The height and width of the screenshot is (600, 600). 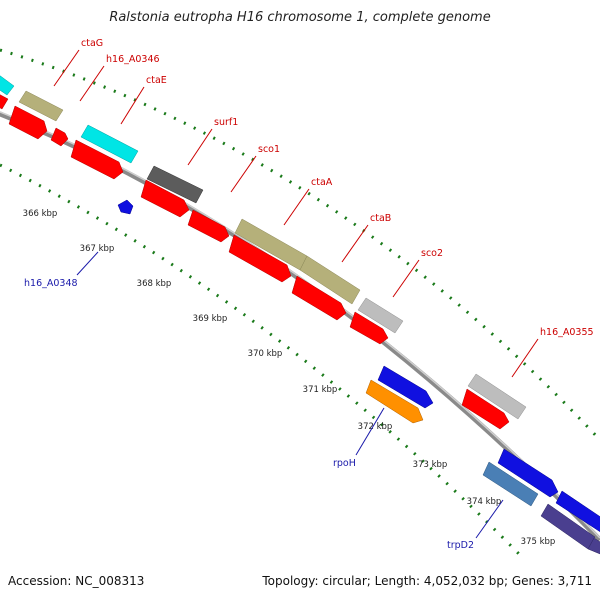 What do you see at coordinates (484, 502) in the screenshot?
I see `ruler-label: 374 kbp` at bounding box center [484, 502].